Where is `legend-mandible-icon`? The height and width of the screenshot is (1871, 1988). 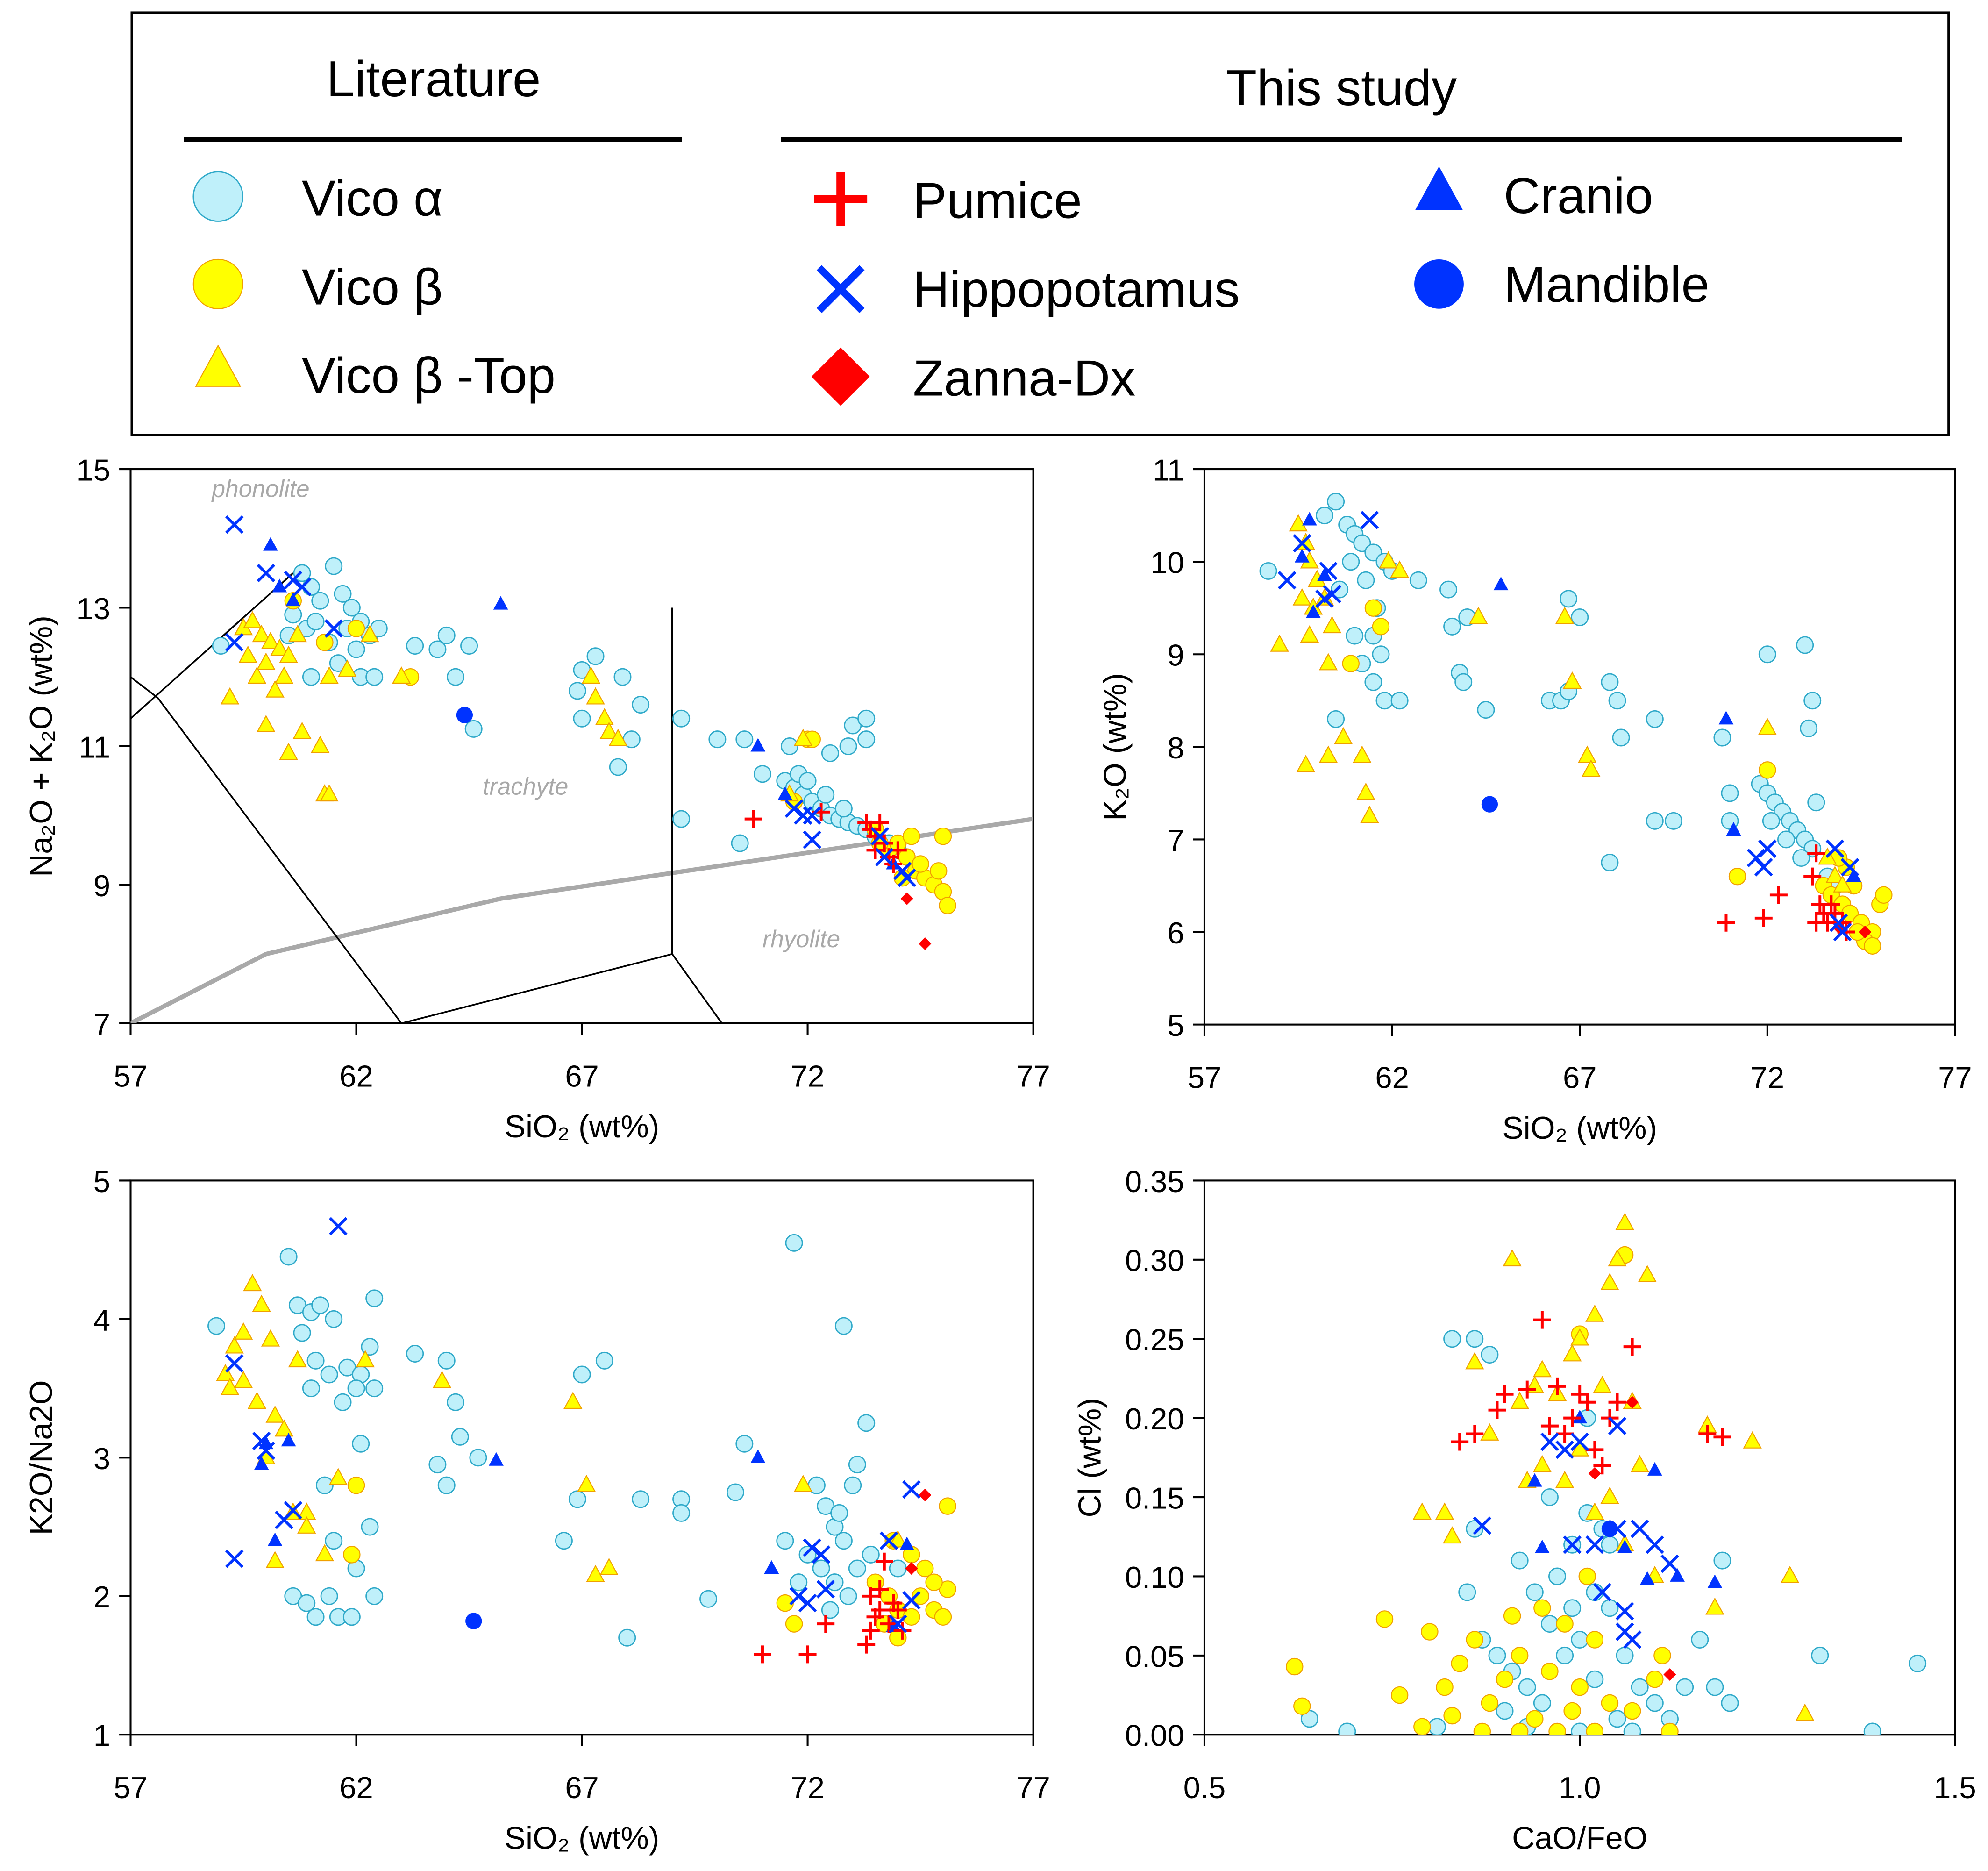 legend-mandible-icon is located at coordinates (1439, 284).